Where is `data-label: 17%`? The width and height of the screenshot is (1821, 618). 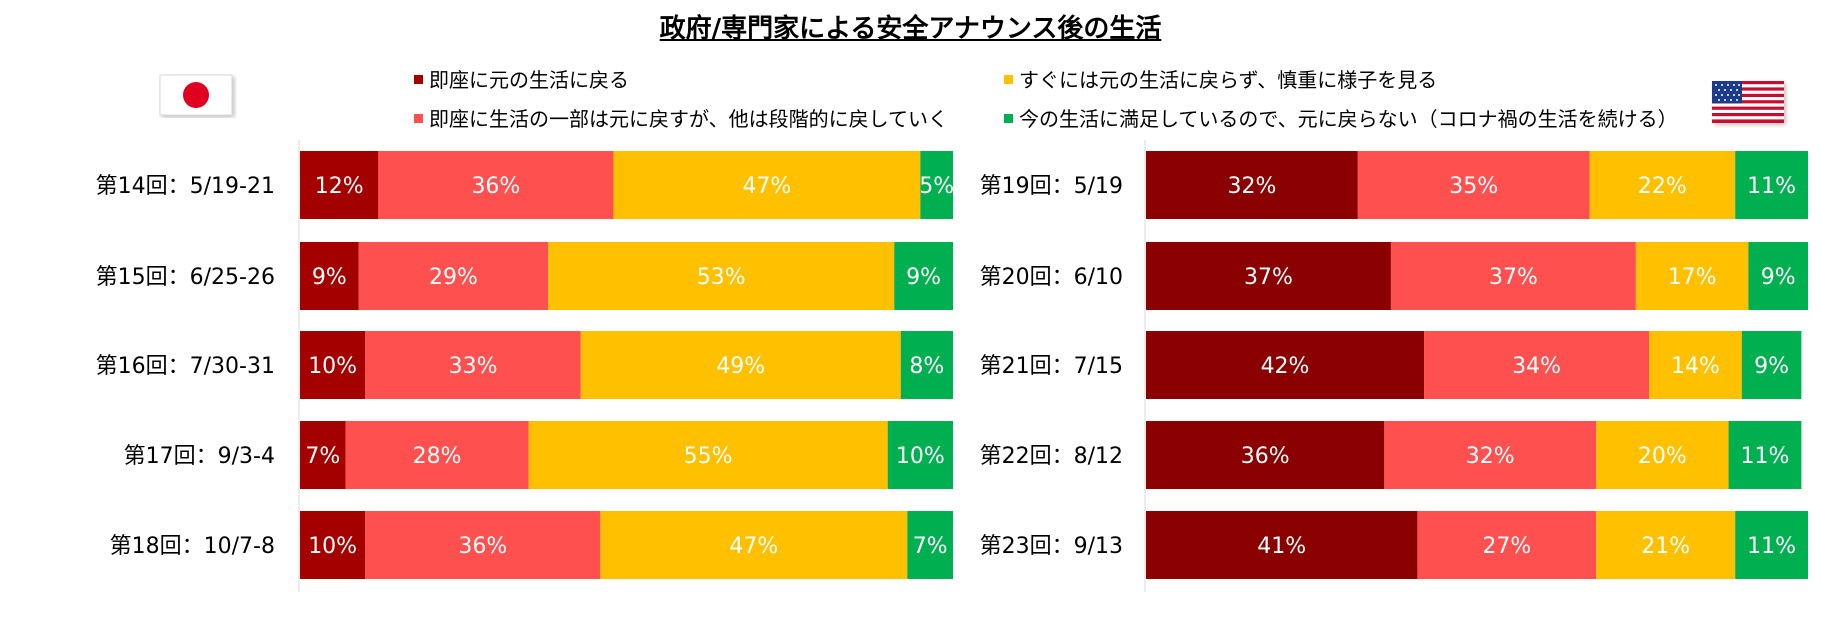
data-label: 17% is located at coordinates (1692, 277).